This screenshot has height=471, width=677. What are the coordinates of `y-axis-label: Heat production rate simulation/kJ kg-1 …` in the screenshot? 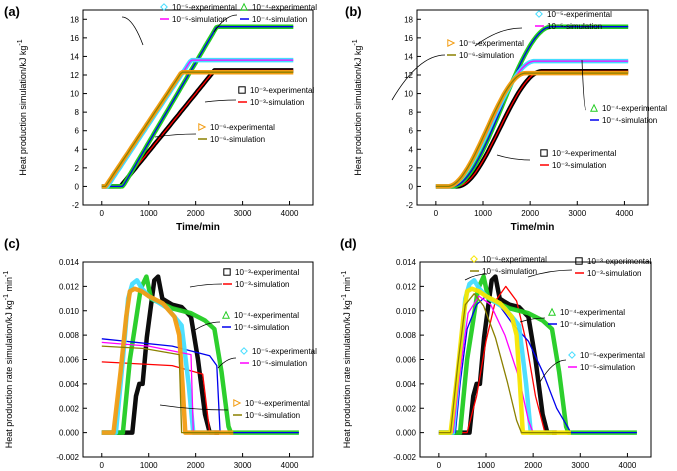 It's located at (346, 360).